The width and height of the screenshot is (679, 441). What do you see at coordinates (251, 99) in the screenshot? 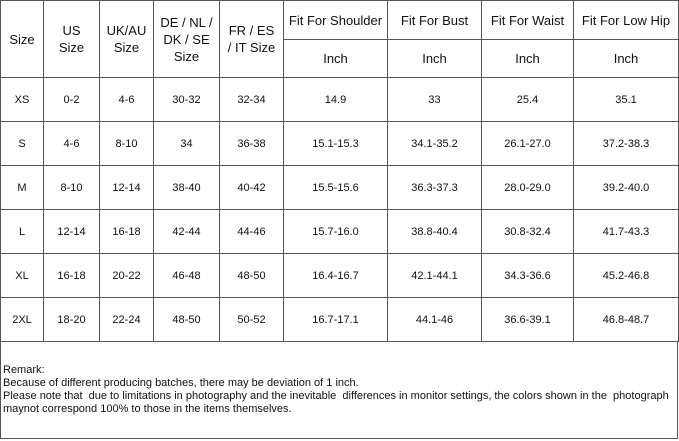
I see `data-cell: 32-34` at bounding box center [251, 99].